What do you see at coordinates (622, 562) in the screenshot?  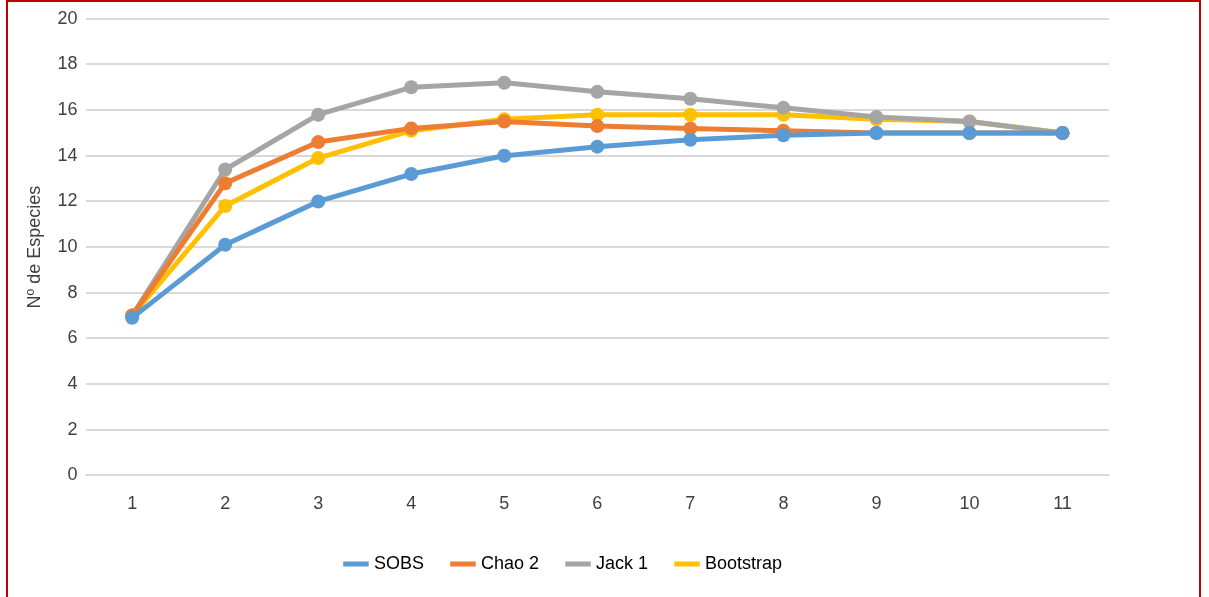 I see `legend-label: Jack 1` at bounding box center [622, 562].